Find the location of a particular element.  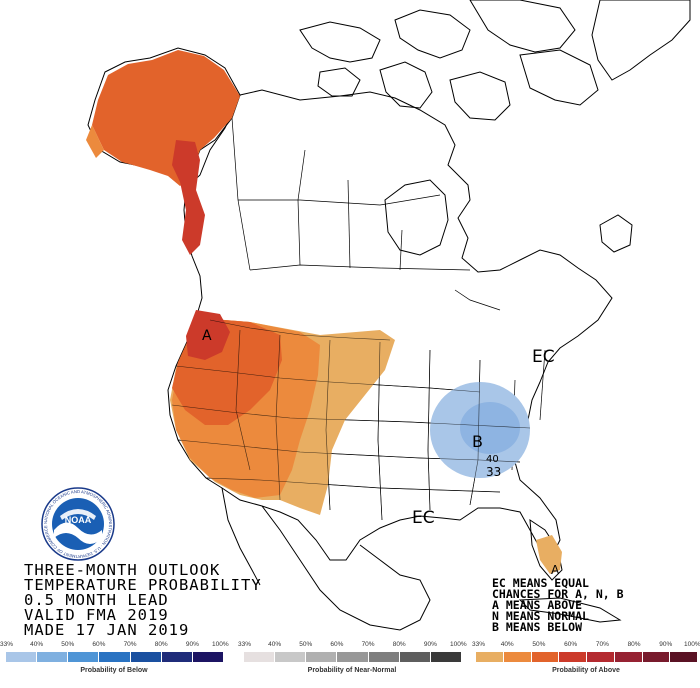

normal-scale-tick: 50% is located at coordinates (306, 644).